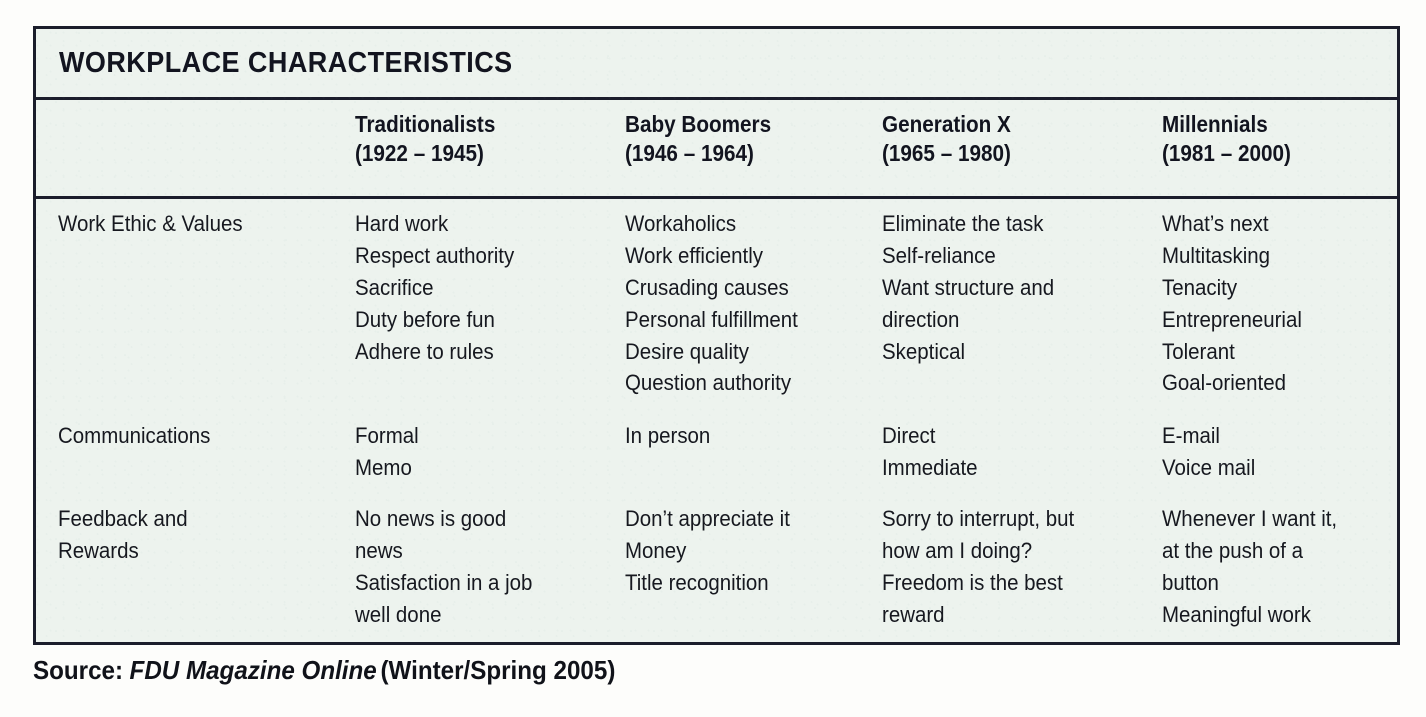 This screenshot has height=717, width=1426. Describe the element at coordinates (184, 304) in the screenshot. I see `row-label-work-ethic: Work Ethic & Values` at that location.